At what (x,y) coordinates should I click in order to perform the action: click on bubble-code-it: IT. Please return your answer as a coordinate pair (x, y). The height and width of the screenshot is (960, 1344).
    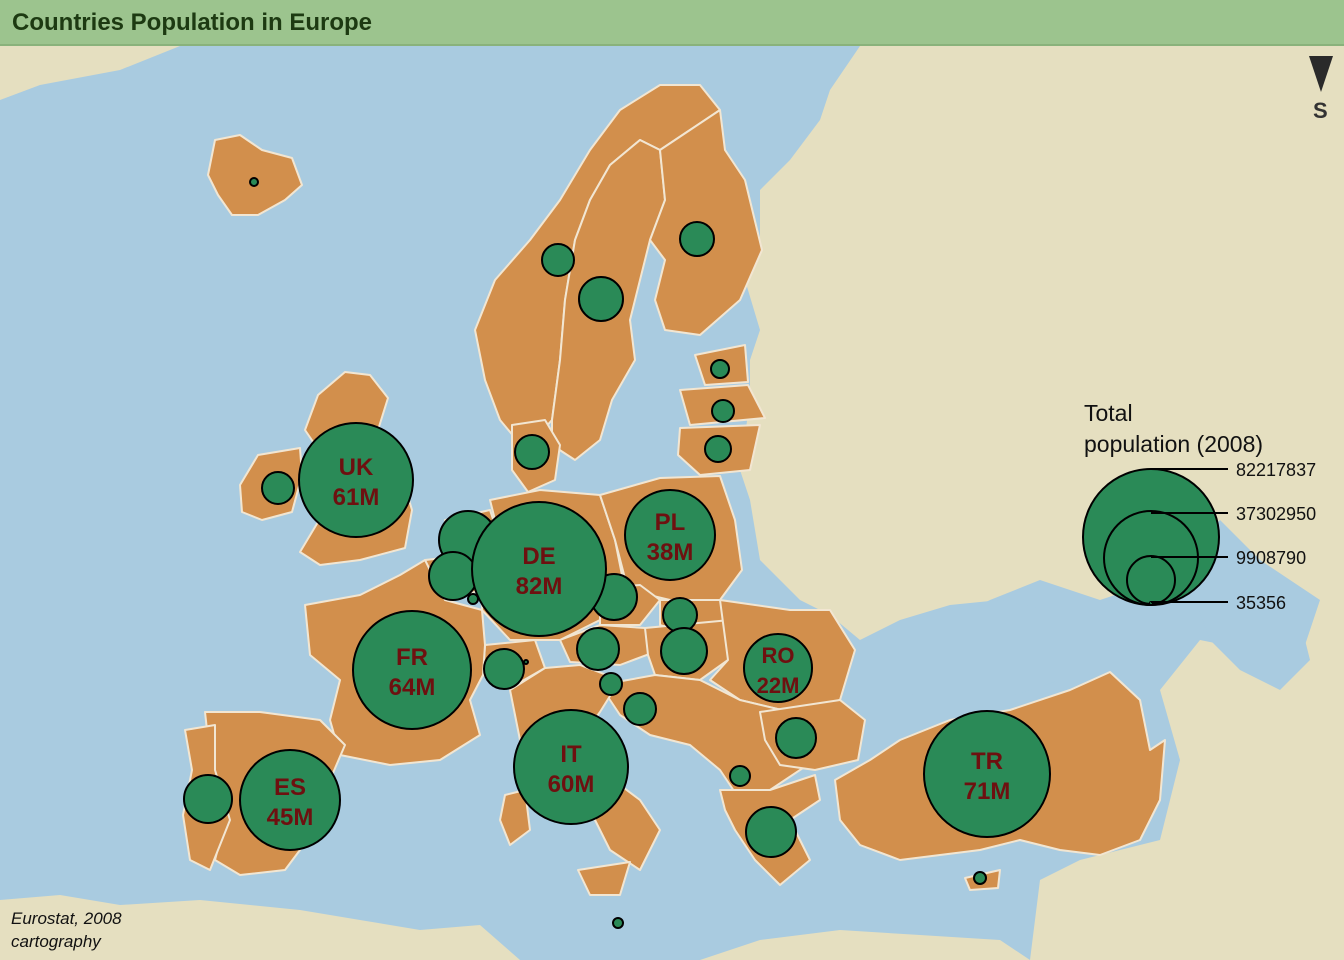
    Looking at the image, I should click on (571, 754).